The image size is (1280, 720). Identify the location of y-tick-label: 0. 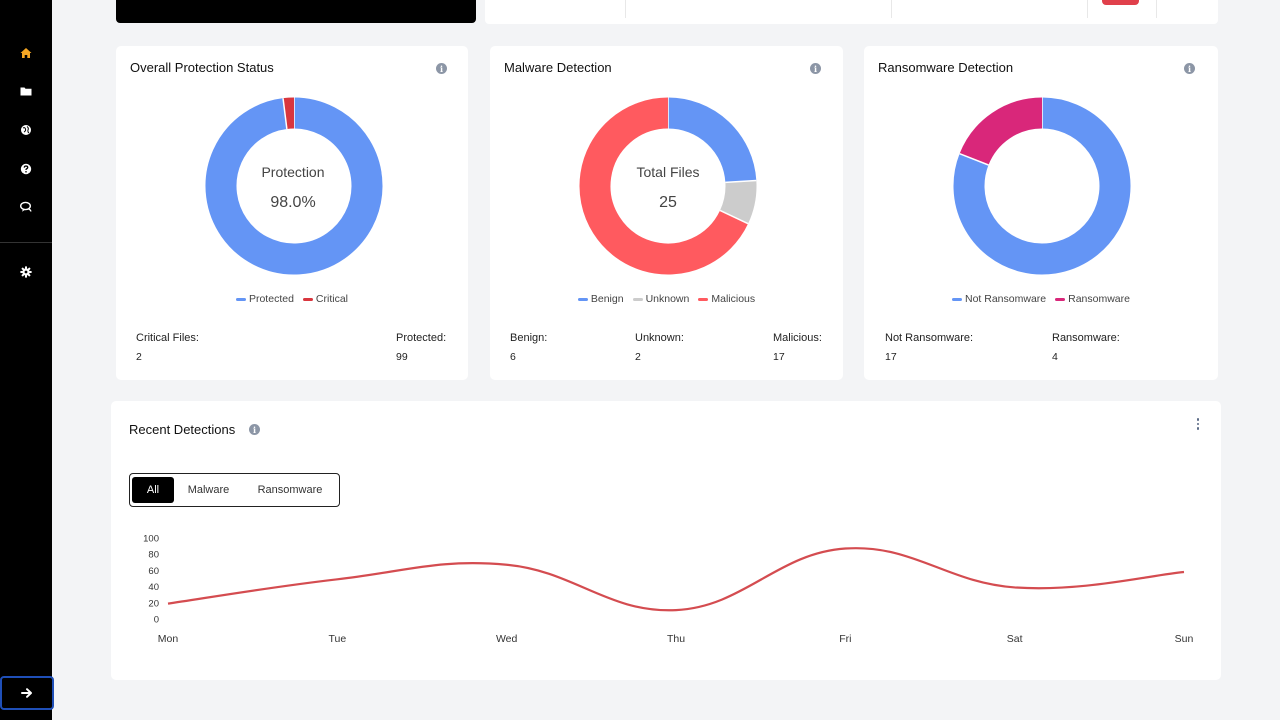
(156, 620).